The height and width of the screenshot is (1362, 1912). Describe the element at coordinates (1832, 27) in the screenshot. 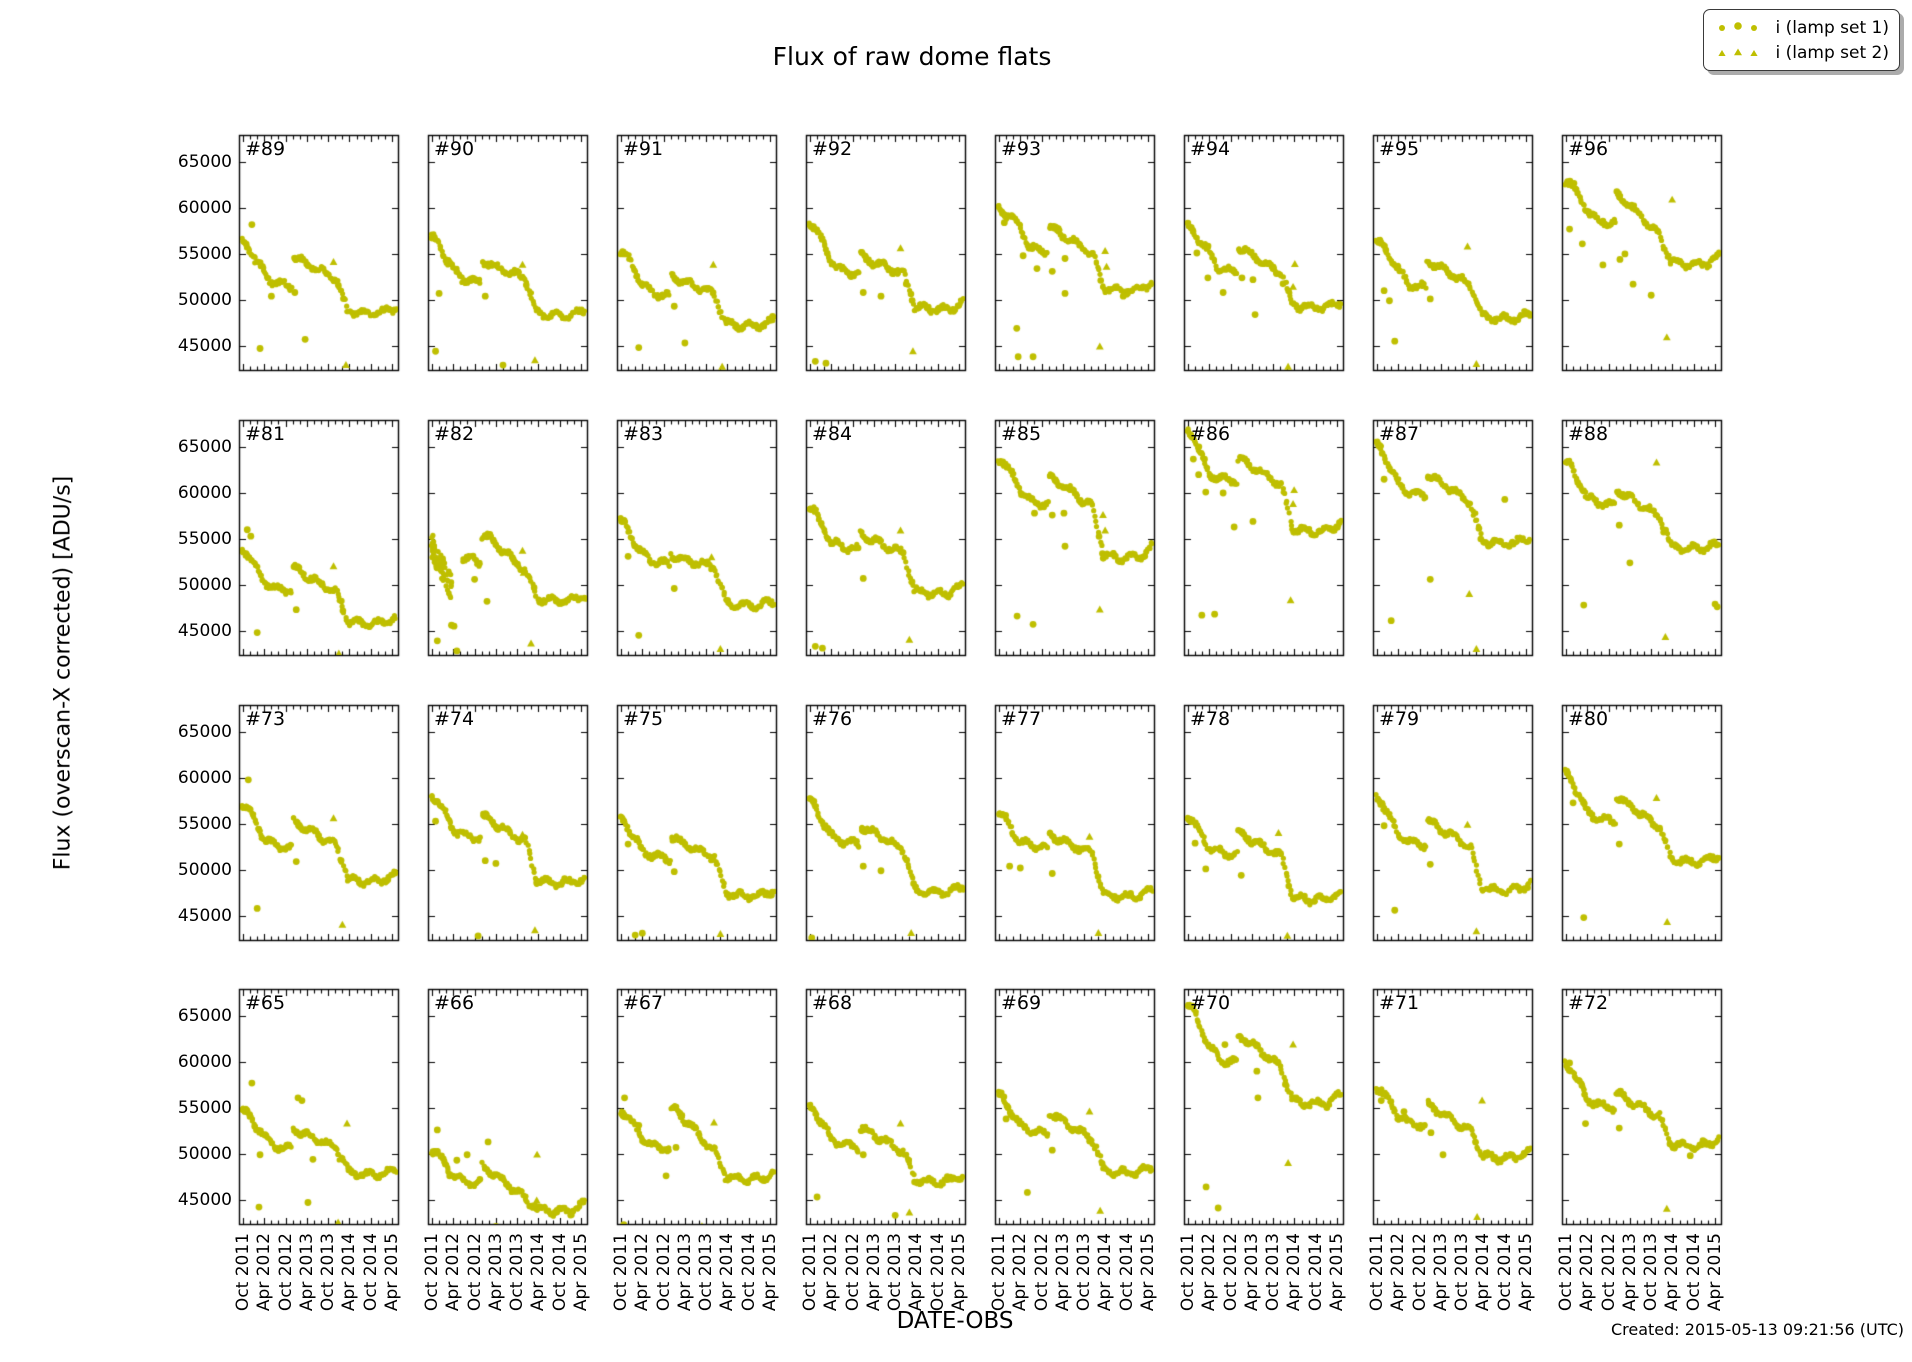

I see `legend-label: i (lamp set 1)` at that location.